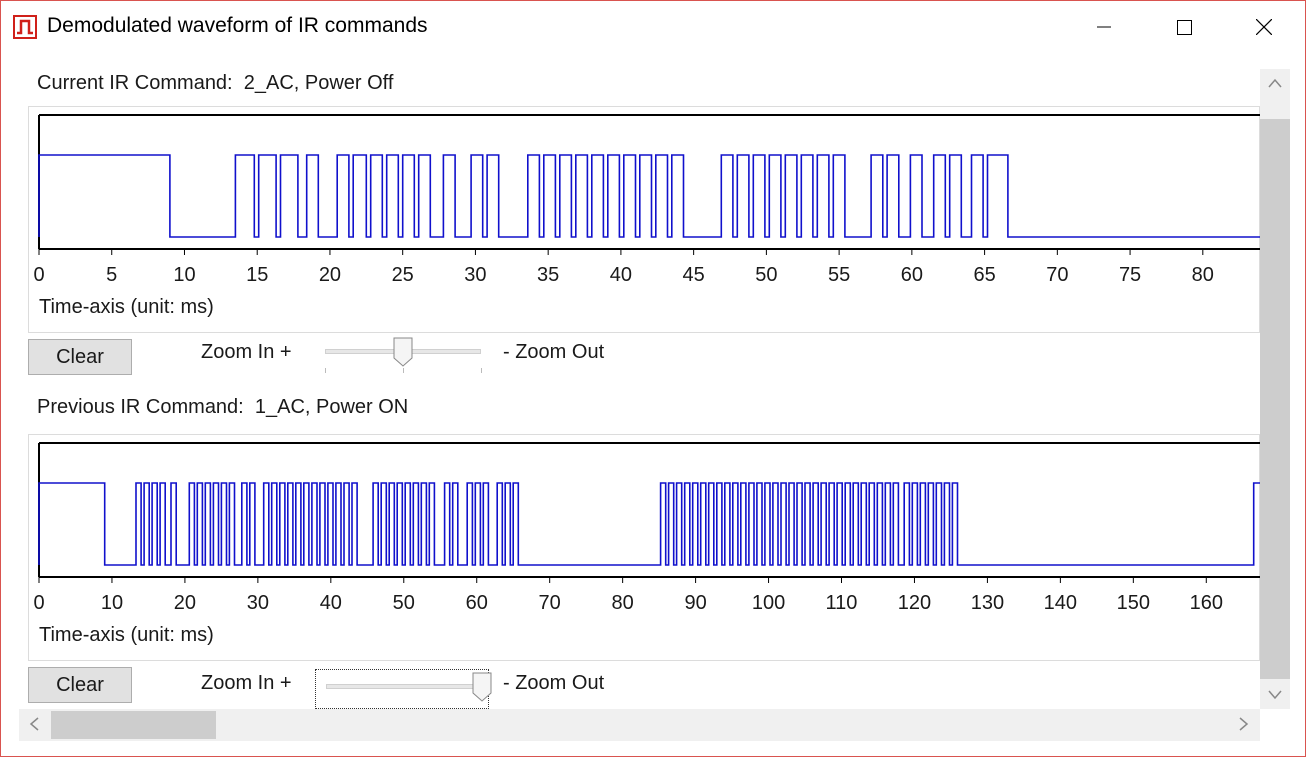  What do you see at coordinates (126, 635) in the screenshot?
I see `previous-axis-caption: Time-axis (unit: ms)` at bounding box center [126, 635].